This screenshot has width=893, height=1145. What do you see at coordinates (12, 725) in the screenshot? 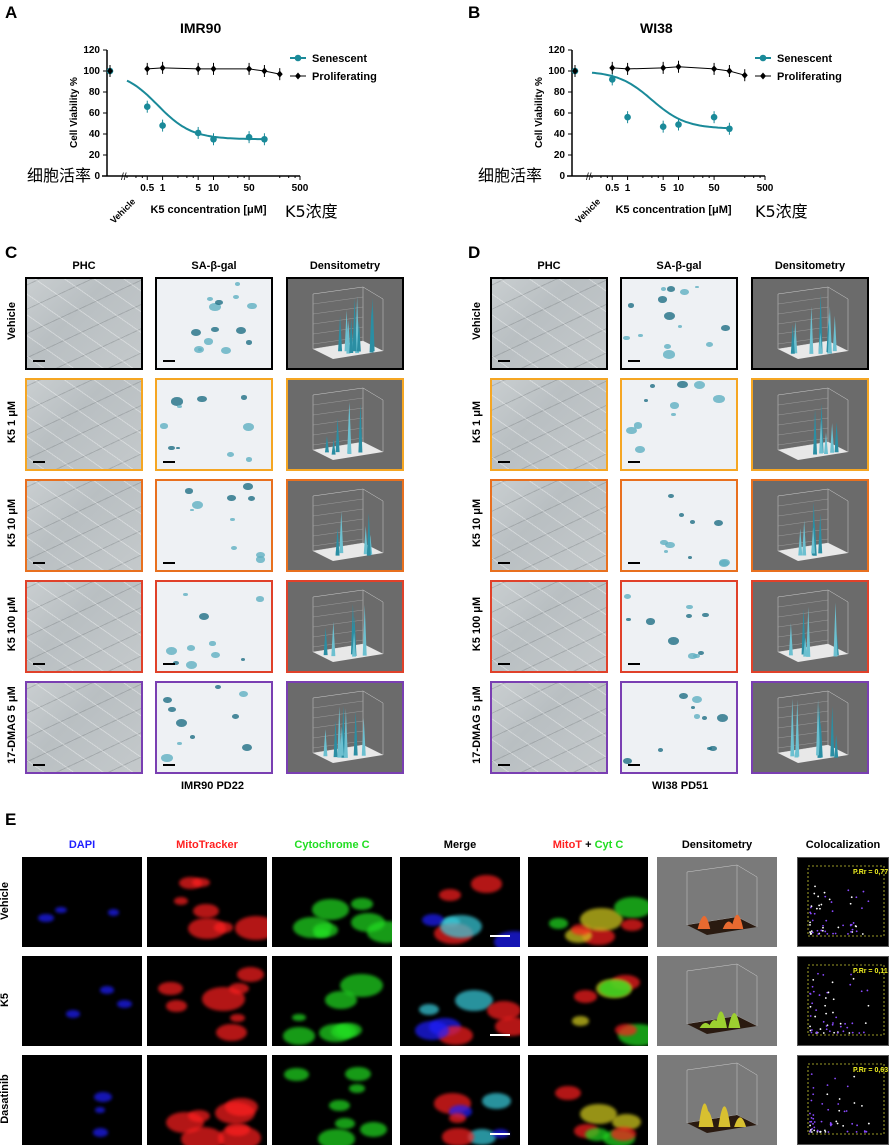
I see `row-label: 17-DMAG 5 μM` at bounding box center [12, 725].